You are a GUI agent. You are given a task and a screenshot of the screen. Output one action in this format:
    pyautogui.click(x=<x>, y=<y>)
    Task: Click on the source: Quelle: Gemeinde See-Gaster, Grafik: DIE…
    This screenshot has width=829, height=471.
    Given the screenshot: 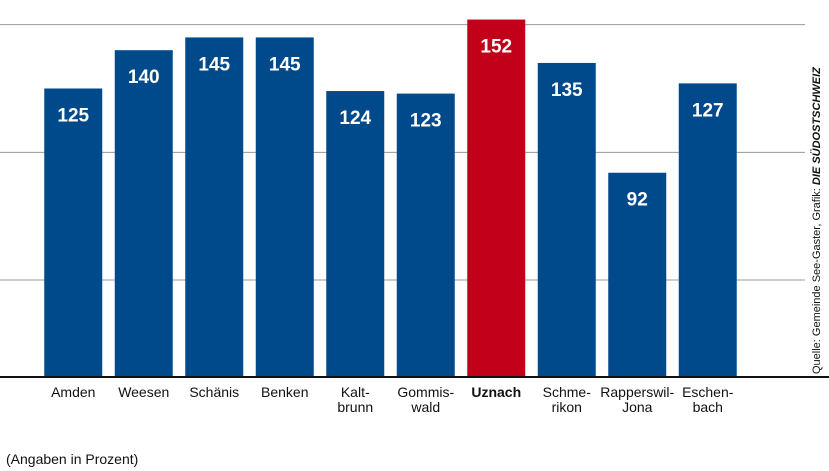 What is the action you would take?
    pyautogui.click(x=816, y=220)
    